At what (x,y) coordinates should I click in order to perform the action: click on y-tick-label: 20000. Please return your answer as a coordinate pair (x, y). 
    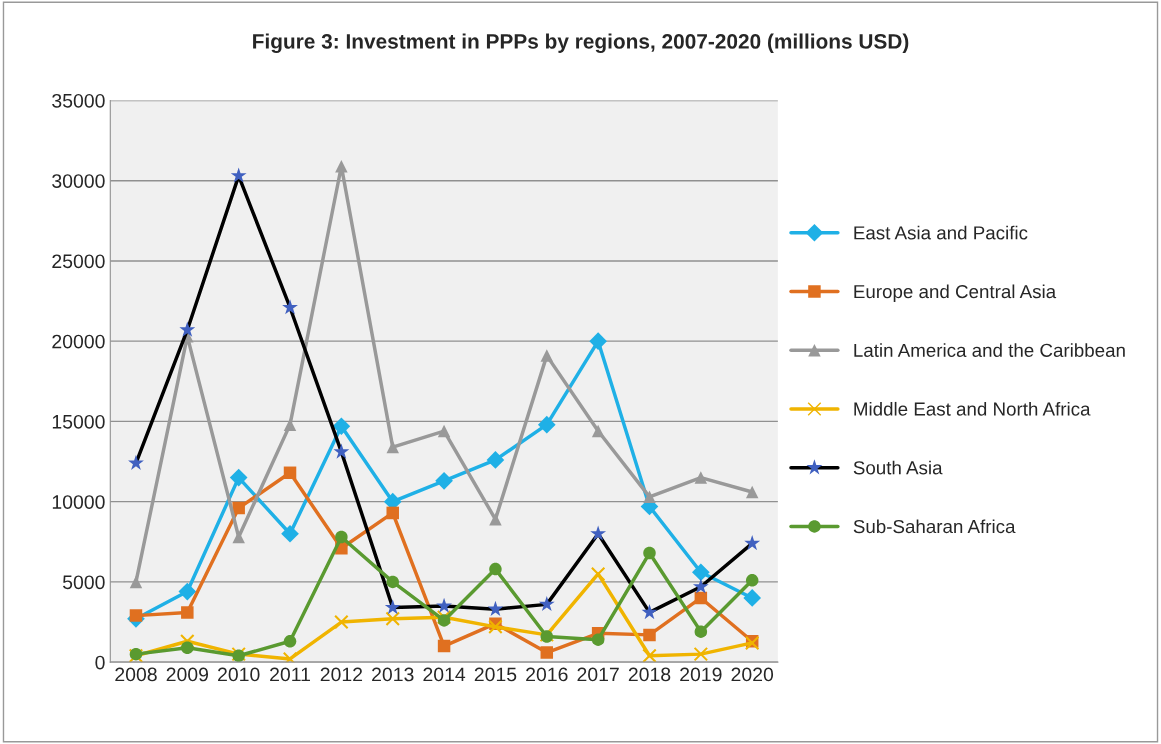
    Looking at the image, I should click on (78, 341).